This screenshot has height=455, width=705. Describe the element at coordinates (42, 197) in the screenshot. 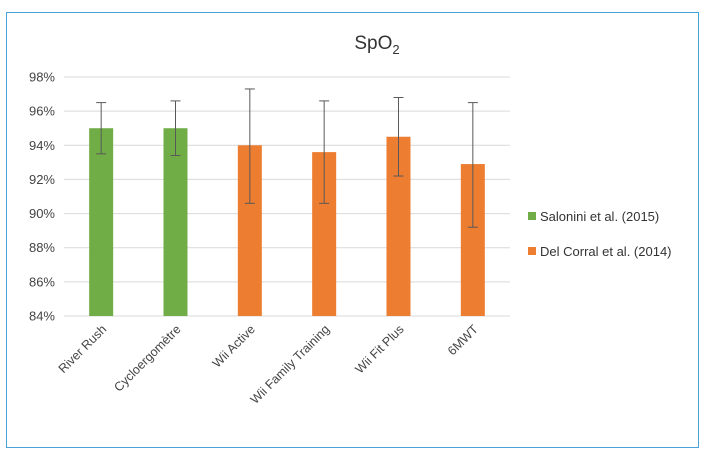

I see `y-axis-ticks: 84% 86% 88% 90% 92% 94% 96% 98%` at that location.